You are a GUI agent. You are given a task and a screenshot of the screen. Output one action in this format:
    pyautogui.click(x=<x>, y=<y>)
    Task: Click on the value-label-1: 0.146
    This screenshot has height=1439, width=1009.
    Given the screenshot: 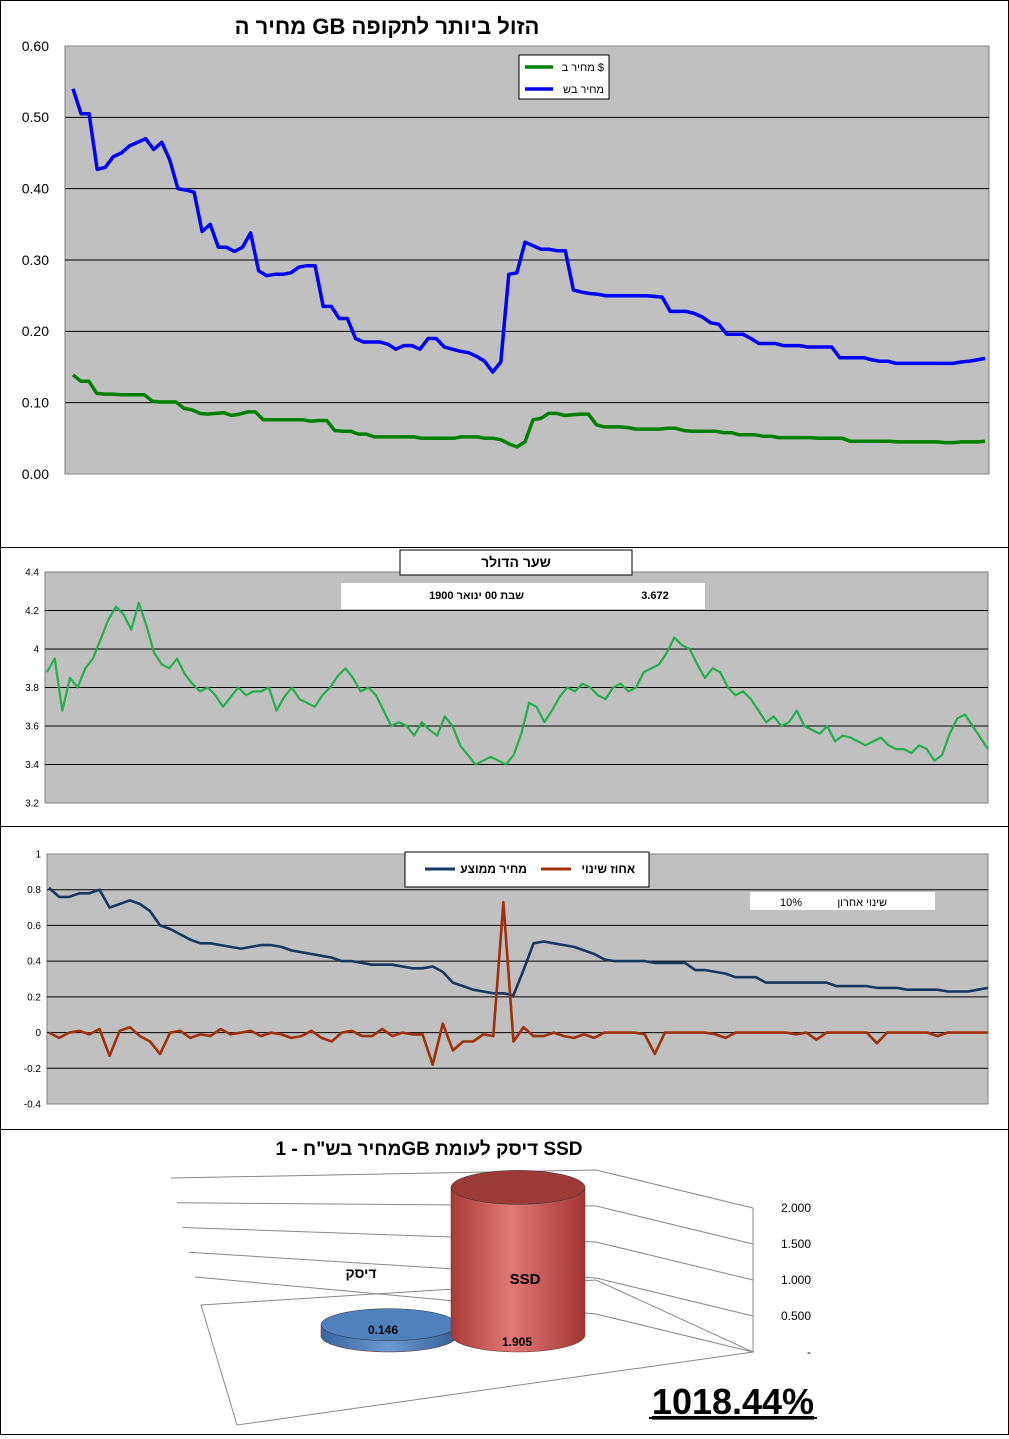 What is the action you would take?
    pyautogui.click(x=383, y=1330)
    